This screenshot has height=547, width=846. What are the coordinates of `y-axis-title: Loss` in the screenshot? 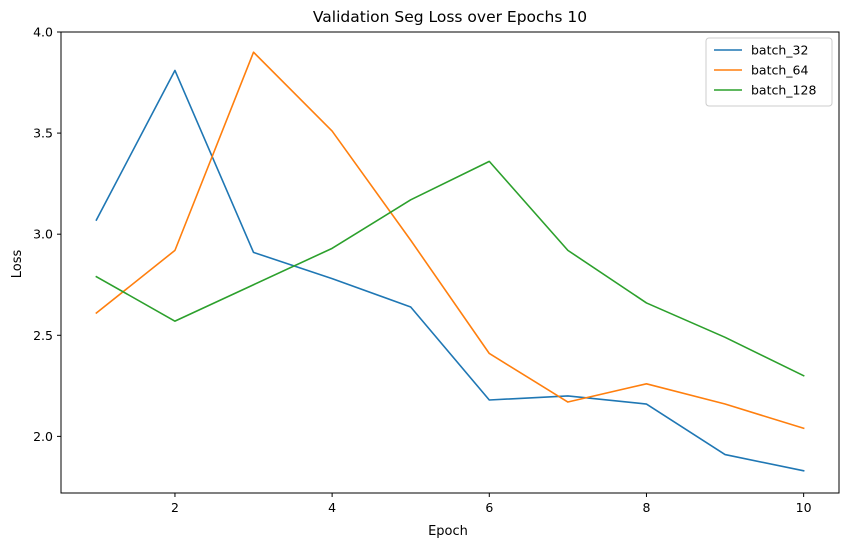 It's located at (17, 264).